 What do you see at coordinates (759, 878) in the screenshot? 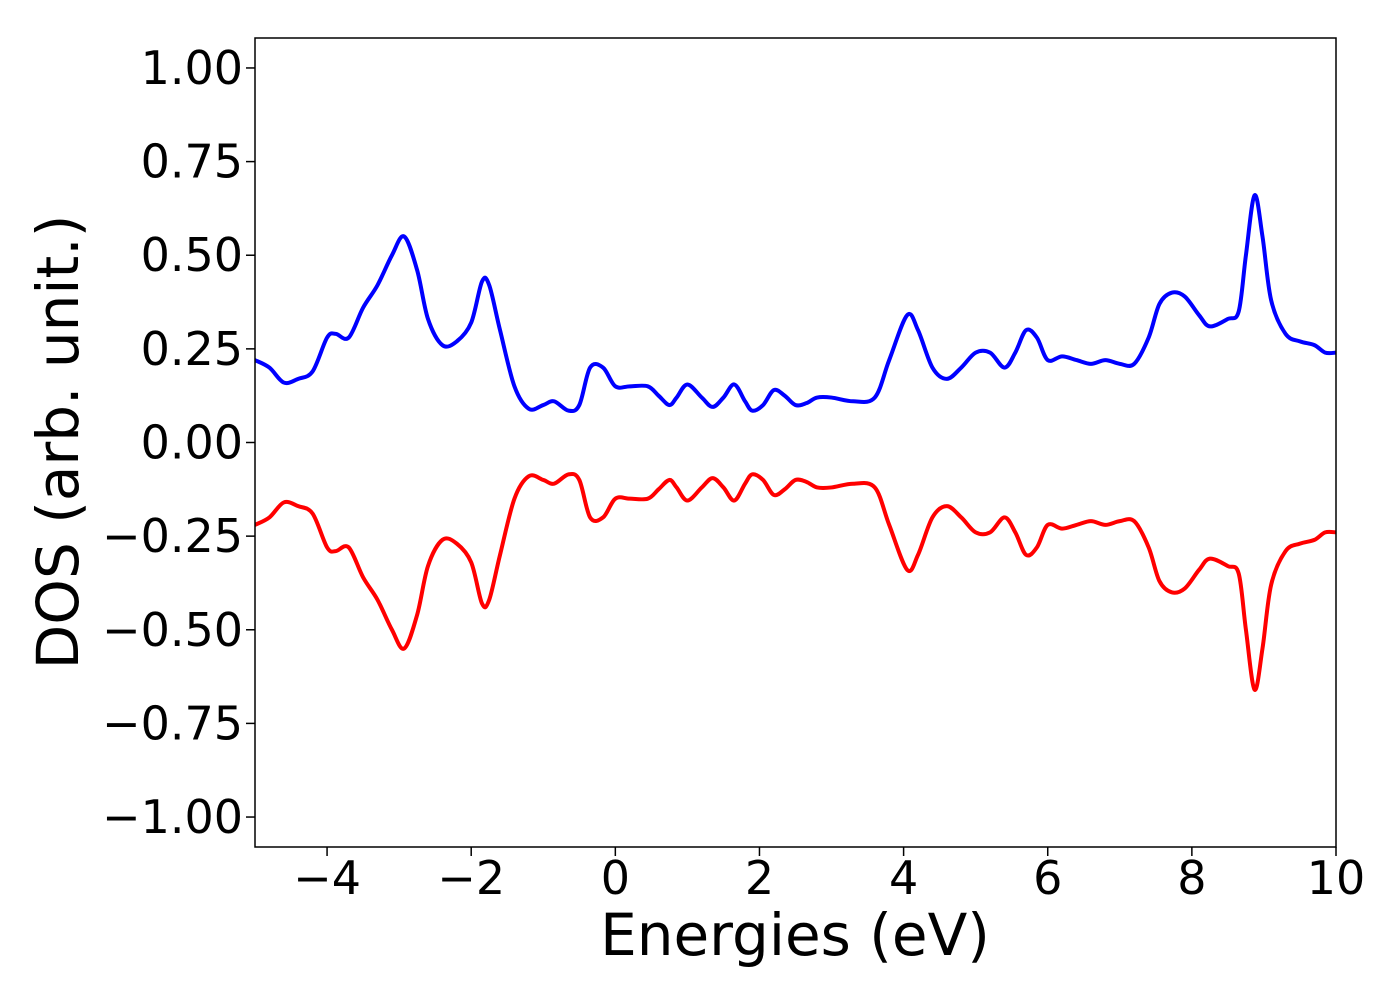
I see `x-tick-label: 2` at bounding box center [759, 878].